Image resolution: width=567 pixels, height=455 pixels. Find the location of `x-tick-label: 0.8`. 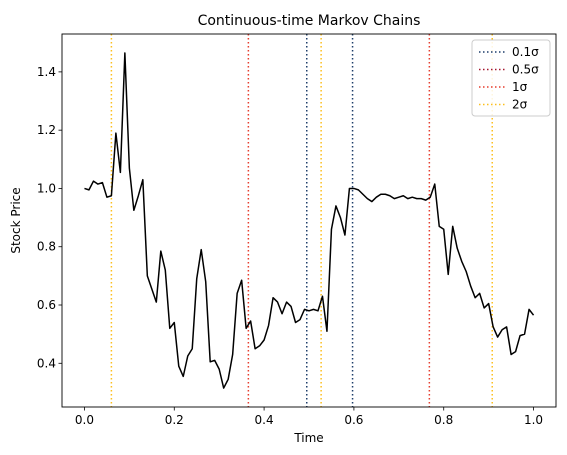

x-tick-label: 0.8 is located at coordinates (443, 420).